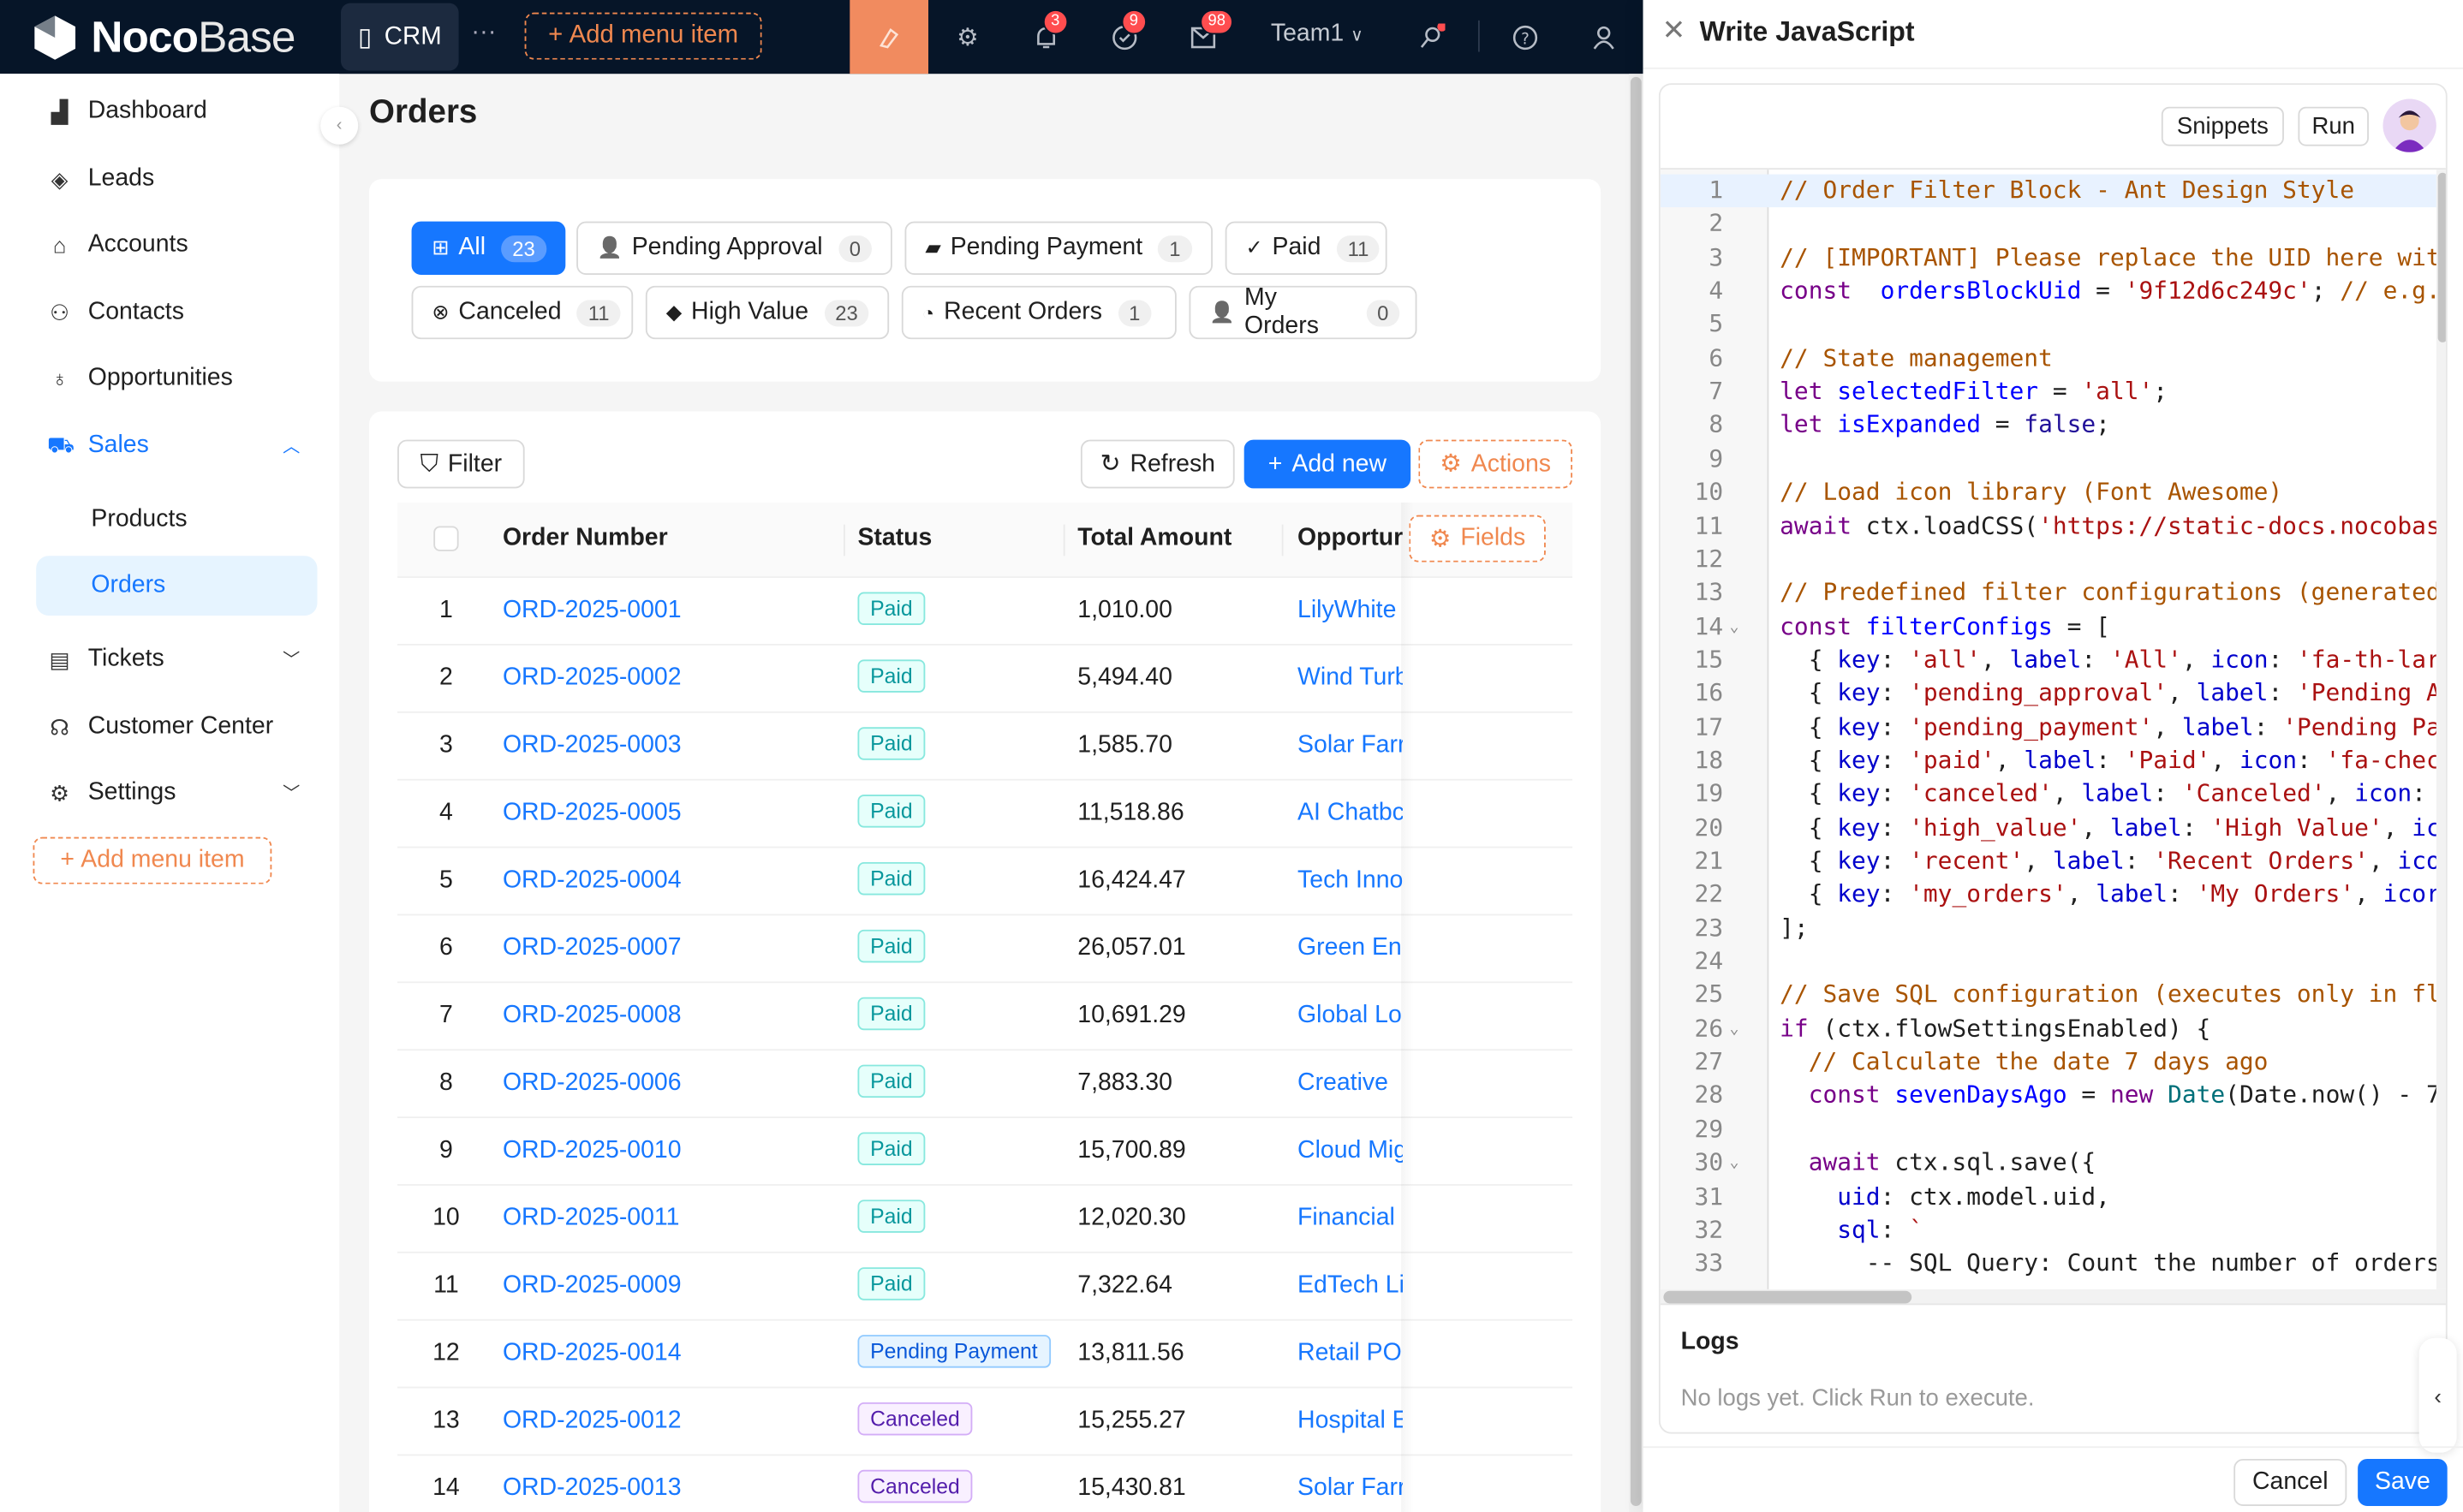 This screenshot has width=2463, height=1512. What do you see at coordinates (169, 179) in the screenshot?
I see `sidebar-item-leads: ◈ Leads` at bounding box center [169, 179].